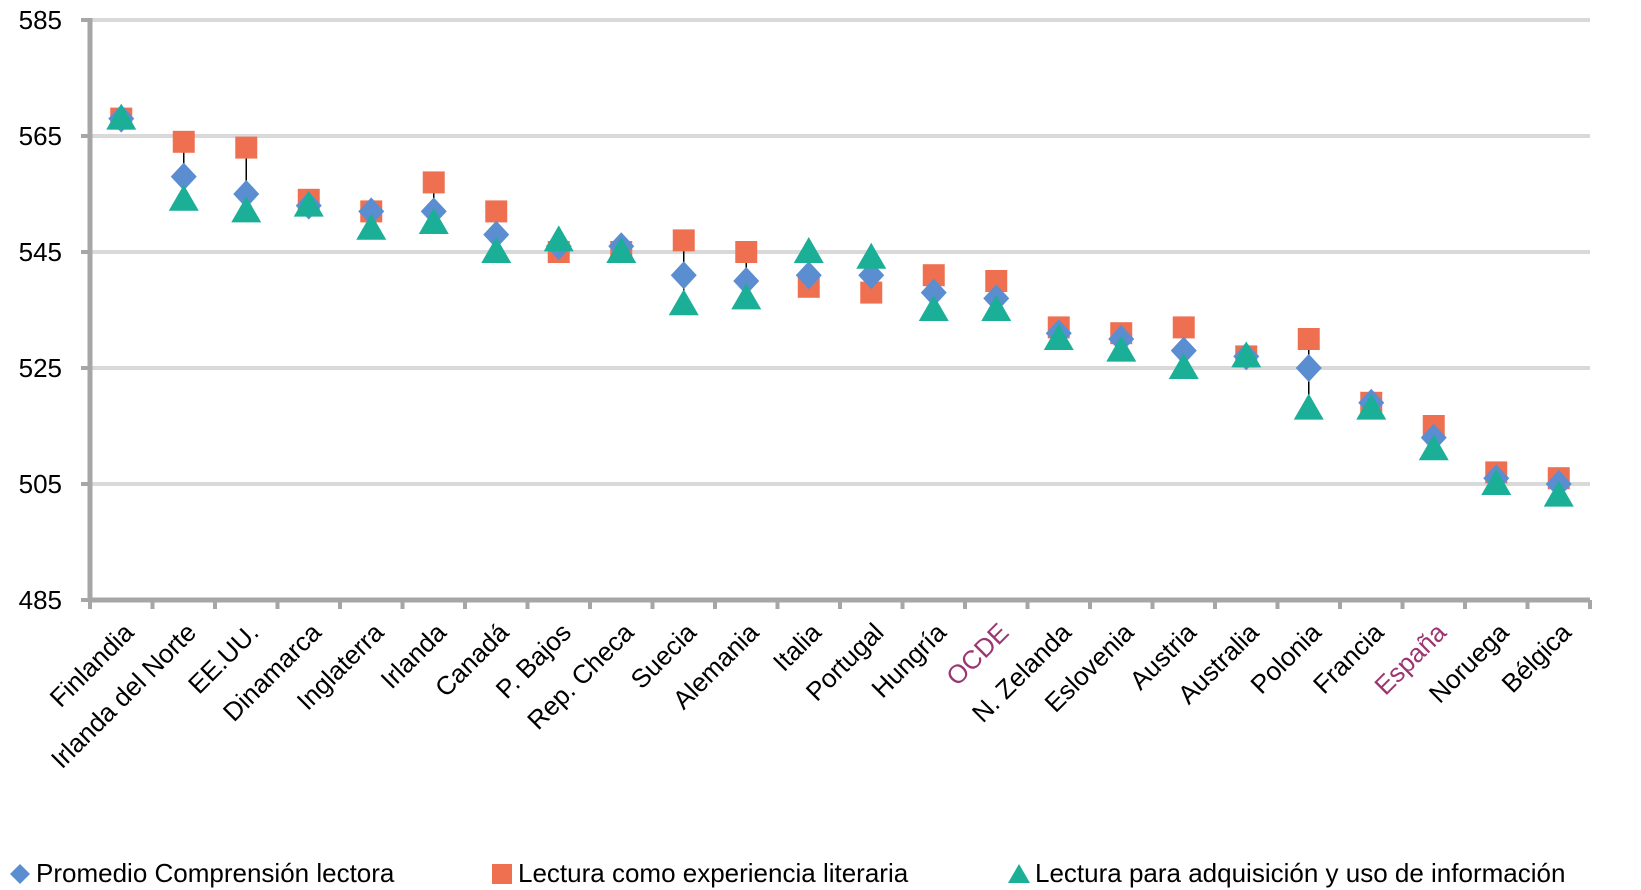 This screenshot has width=1641, height=890. What do you see at coordinates (40, 600) in the screenshot?
I see `y-tick-label: 485` at bounding box center [40, 600].